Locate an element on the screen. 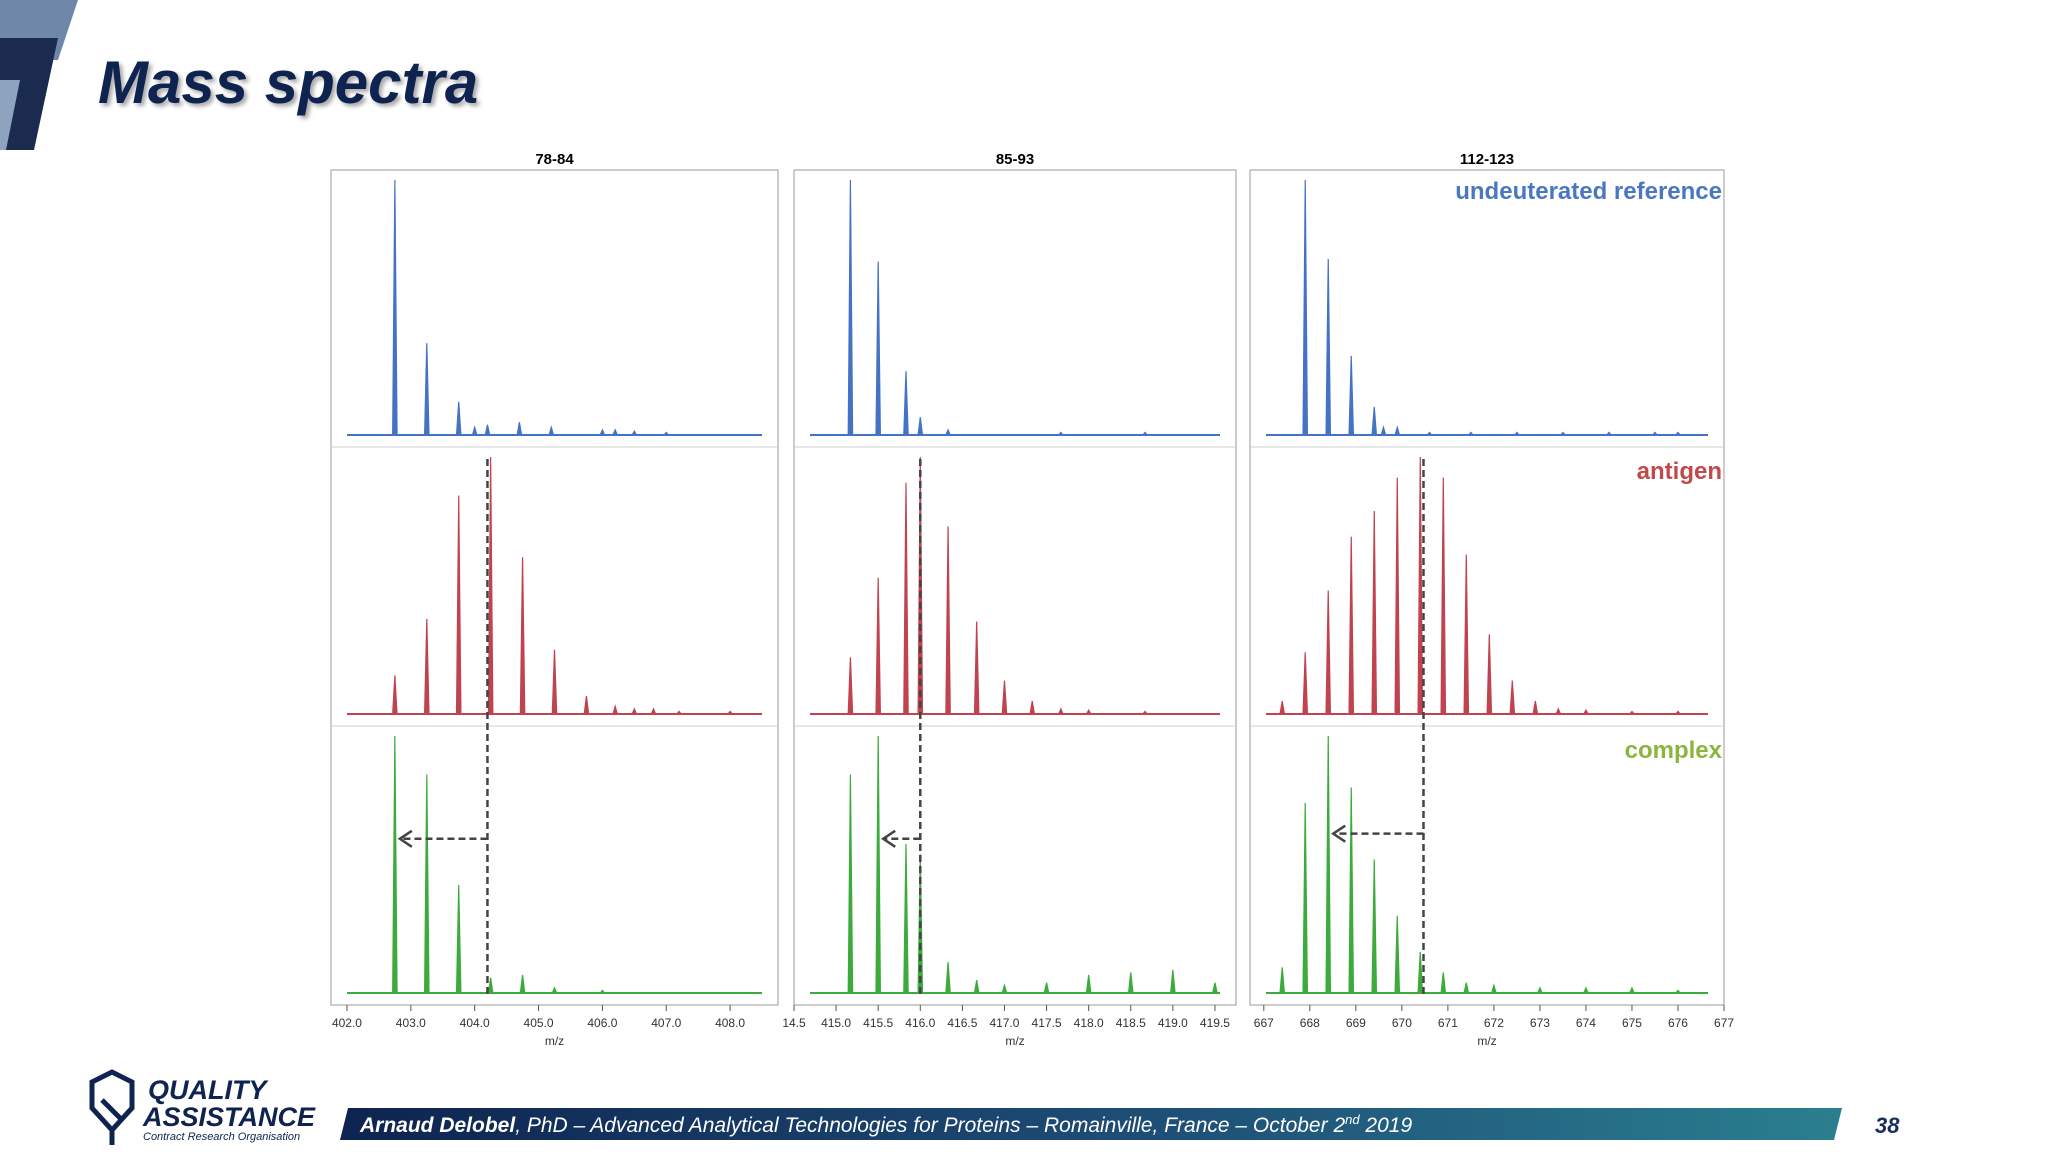  logo-text-assistance: ASSISTANCE is located at coordinates (229, 1117).